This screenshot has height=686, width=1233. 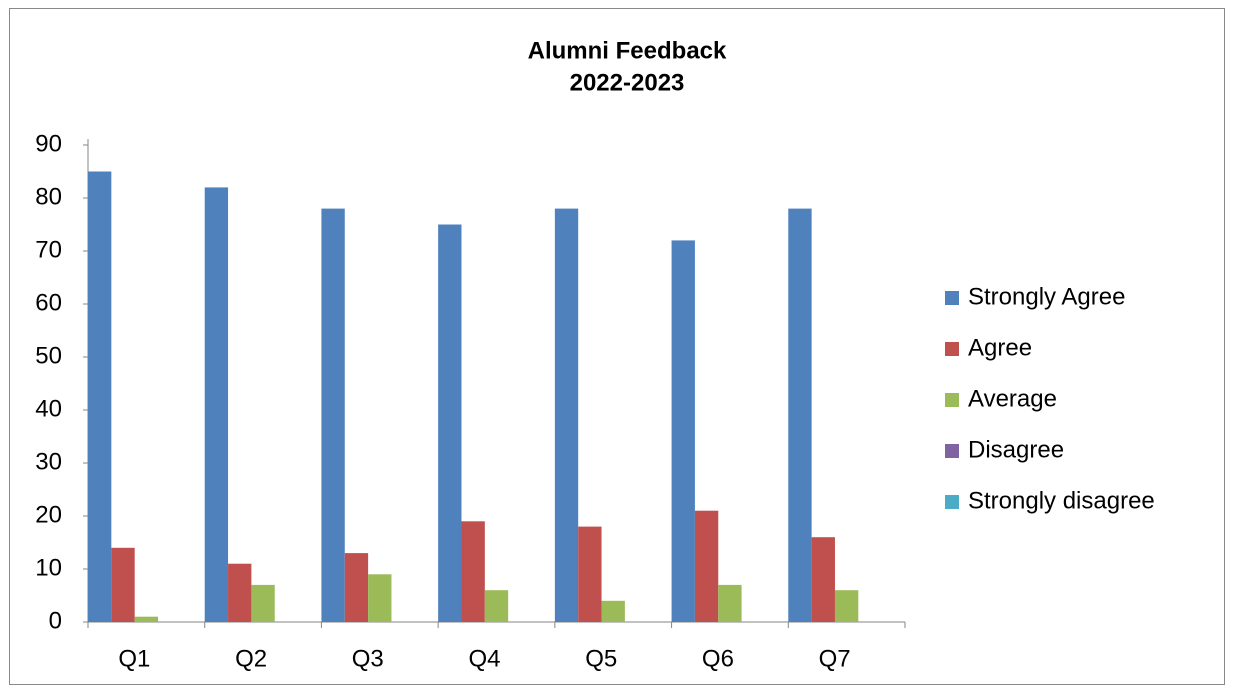 What do you see at coordinates (48, 302) in the screenshot?
I see `y-tick-label: 60` at bounding box center [48, 302].